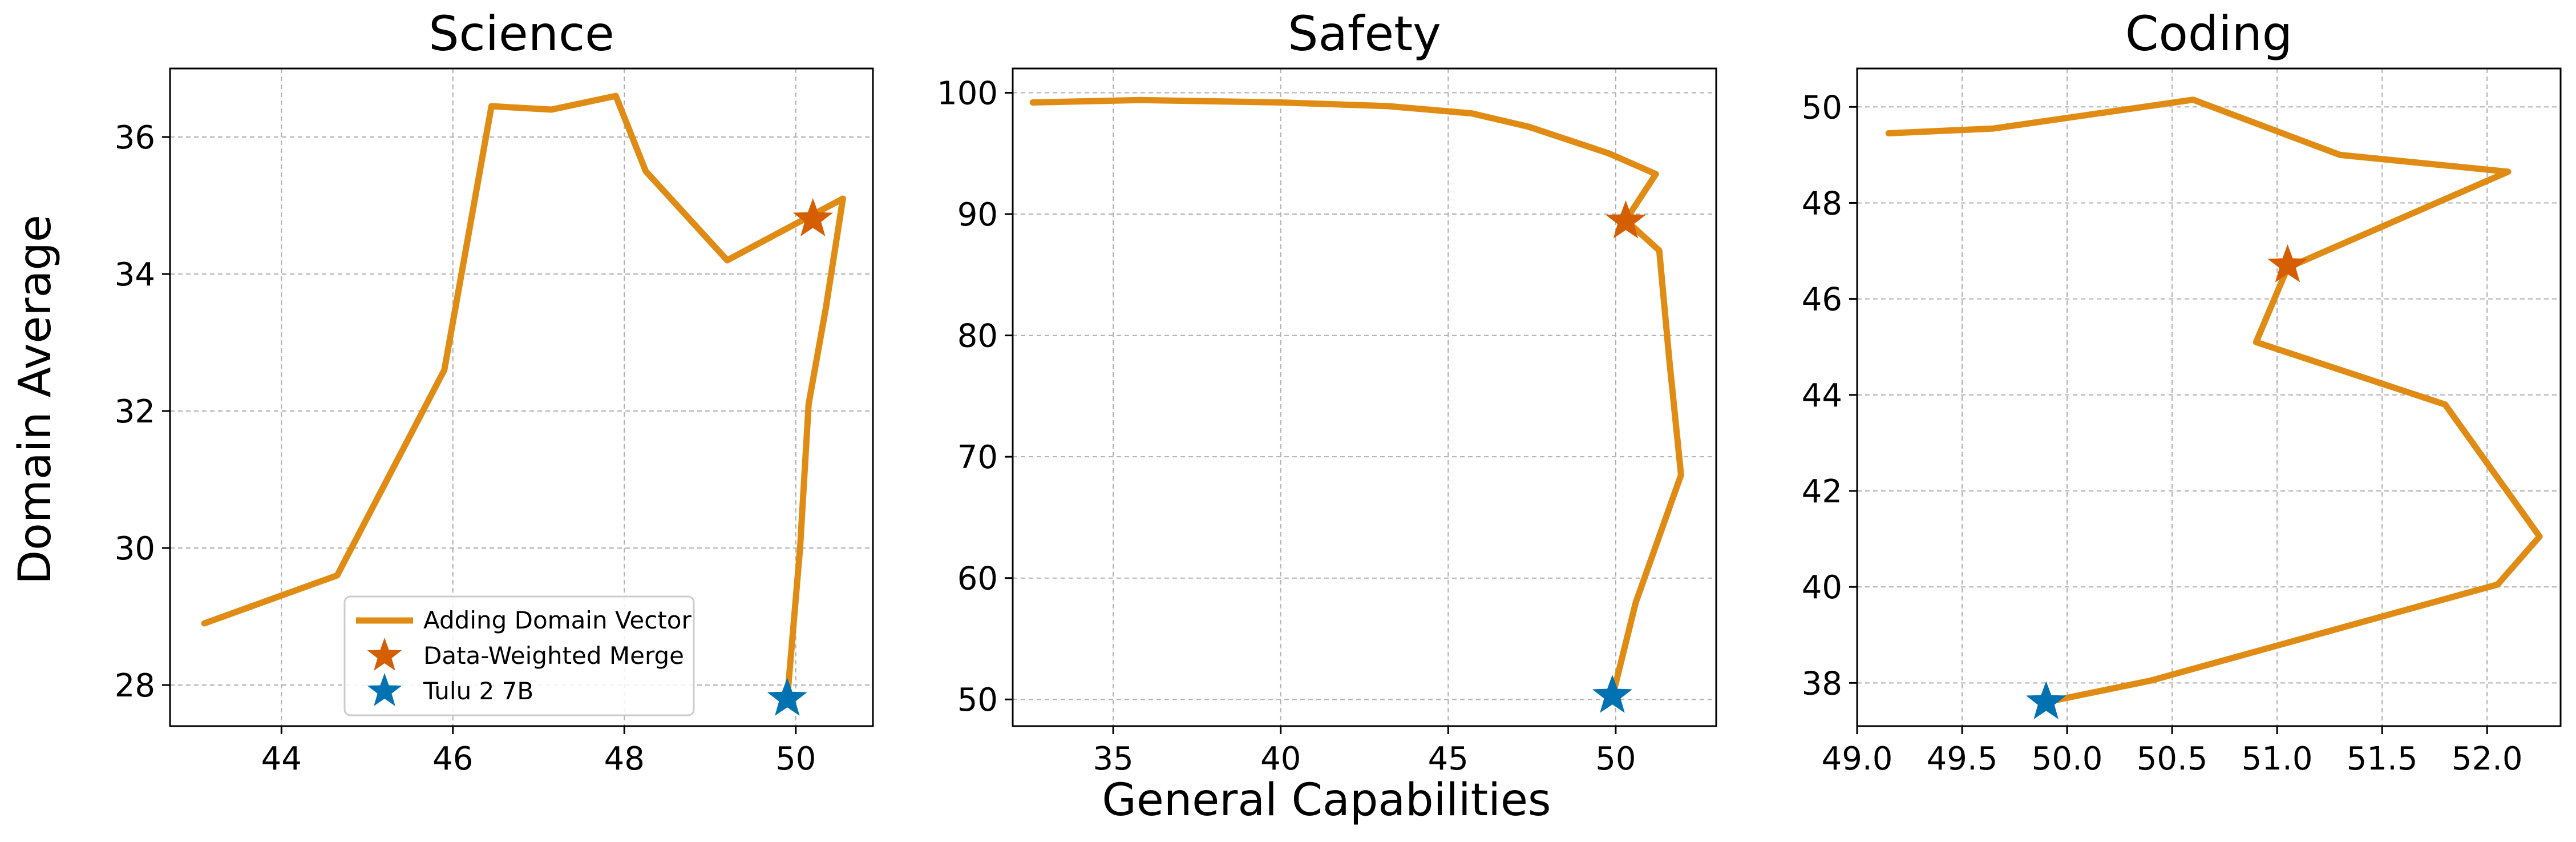 Image resolution: width=2576 pixels, height=842 pixels. I want to click on x-tick-label: 48, so click(624, 758).